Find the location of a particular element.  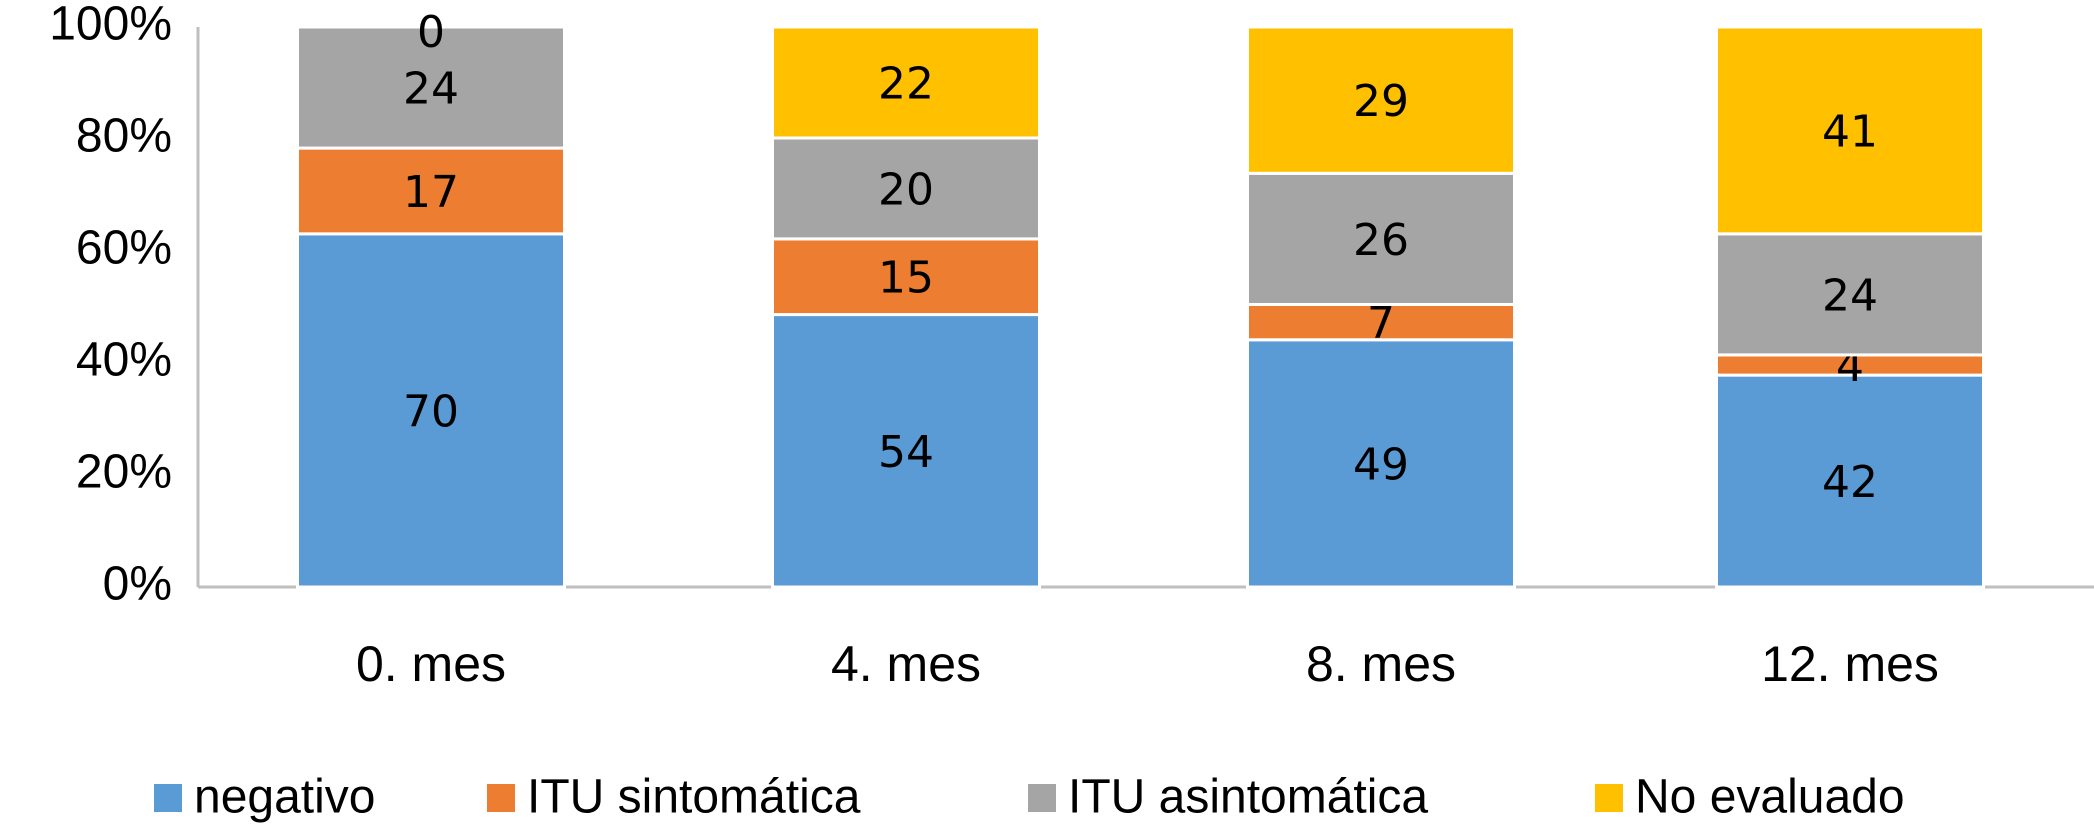

y-tick-label: 100% is located at coordinates (110, 25).